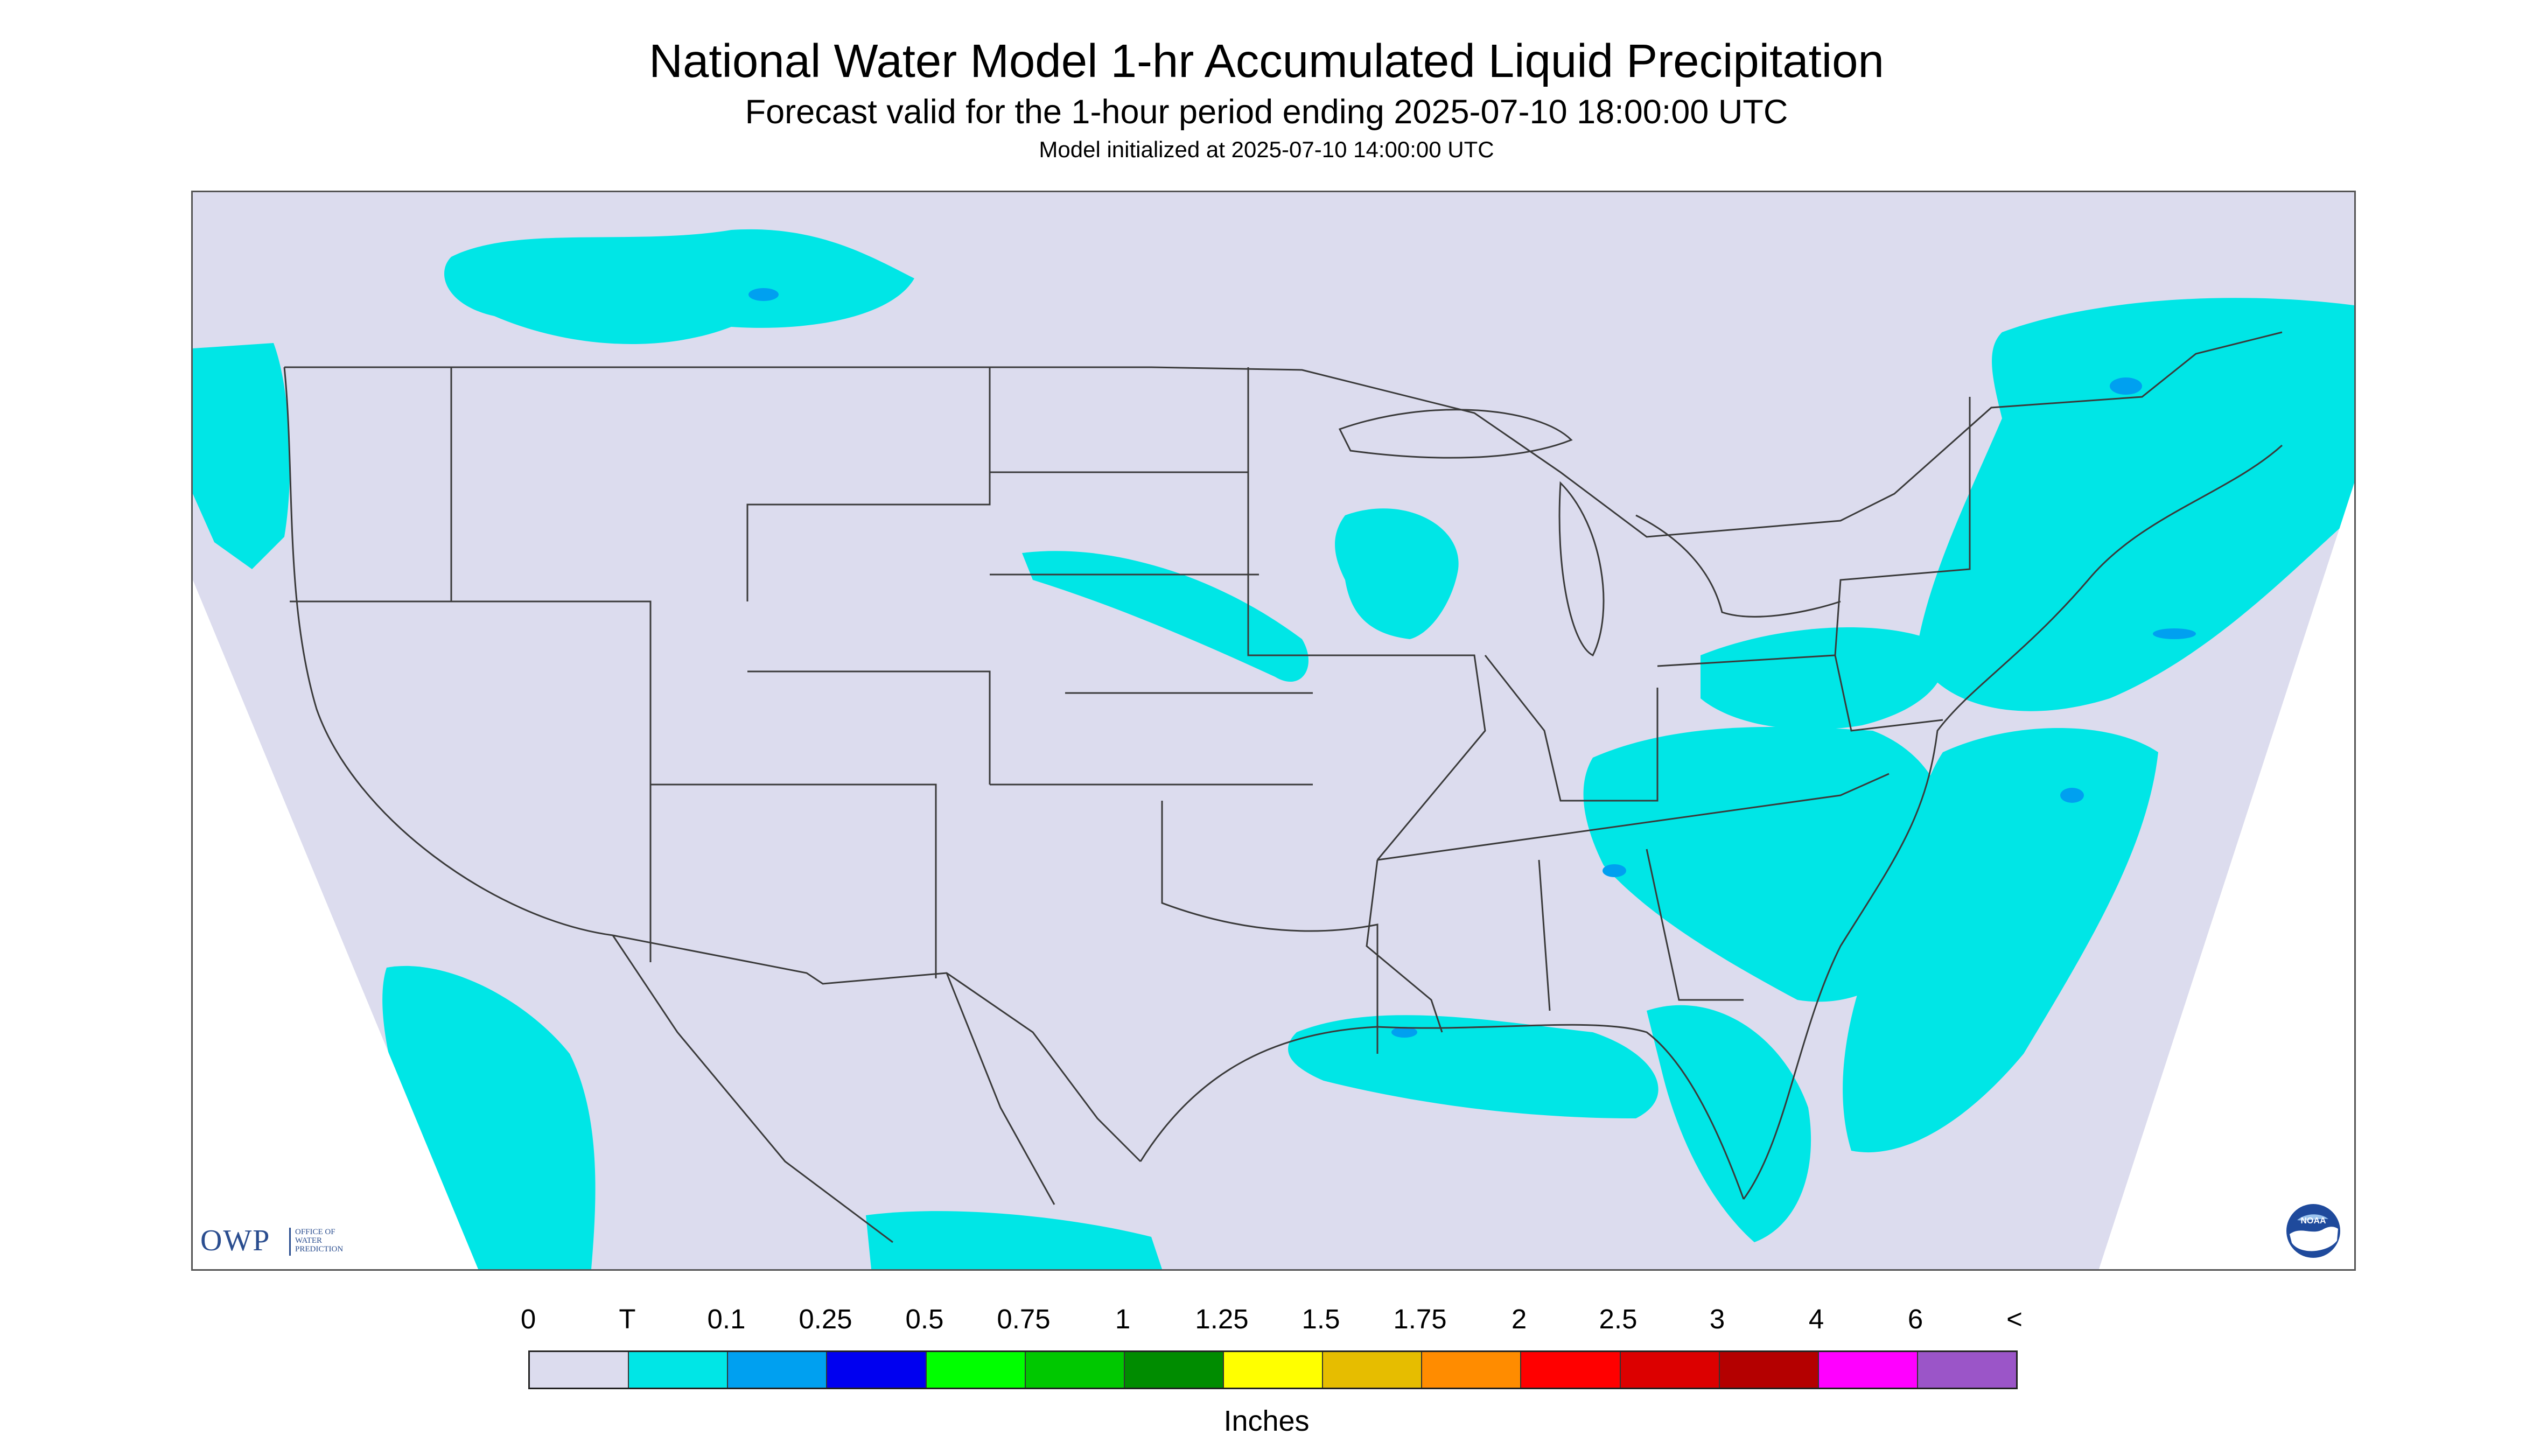  What do you see at coordinates (528, 1319) in the screenshot?
I see `legend-label: 0` at bounding box center [528, 1319].